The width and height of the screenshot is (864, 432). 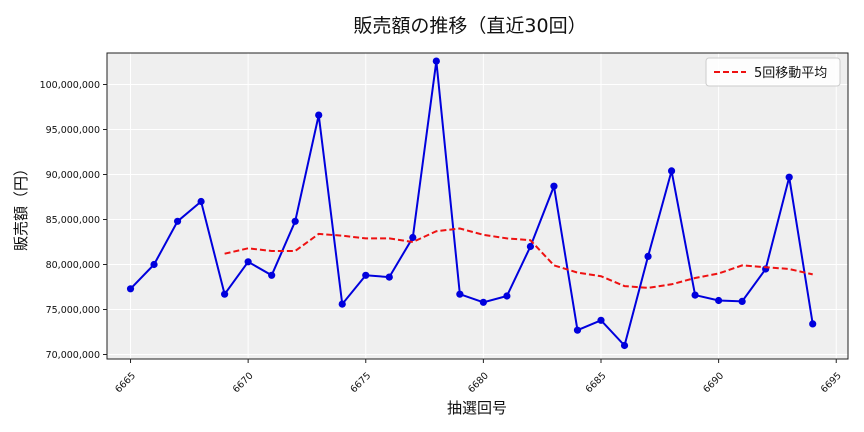 I want to click on y-tick-label: 100,000,000, so click(x=70, y=85).